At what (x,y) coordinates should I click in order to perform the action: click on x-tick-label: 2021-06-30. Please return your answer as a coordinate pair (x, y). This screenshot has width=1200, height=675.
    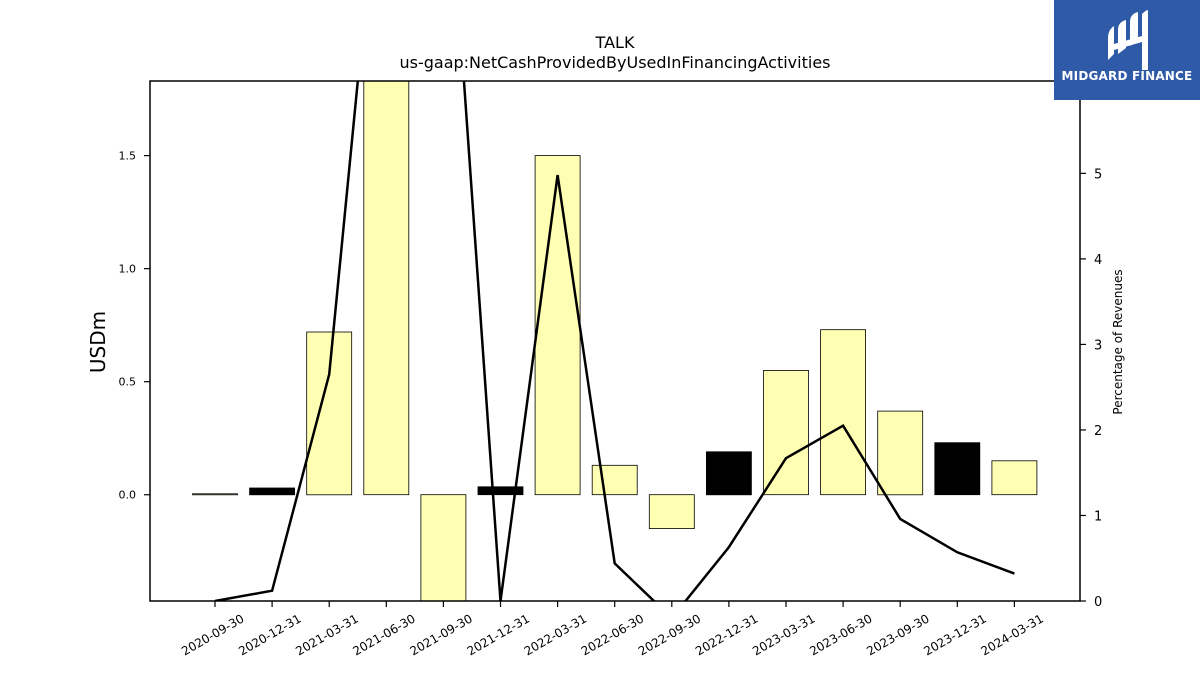
    Looking at the image, I should click on (383, 634).